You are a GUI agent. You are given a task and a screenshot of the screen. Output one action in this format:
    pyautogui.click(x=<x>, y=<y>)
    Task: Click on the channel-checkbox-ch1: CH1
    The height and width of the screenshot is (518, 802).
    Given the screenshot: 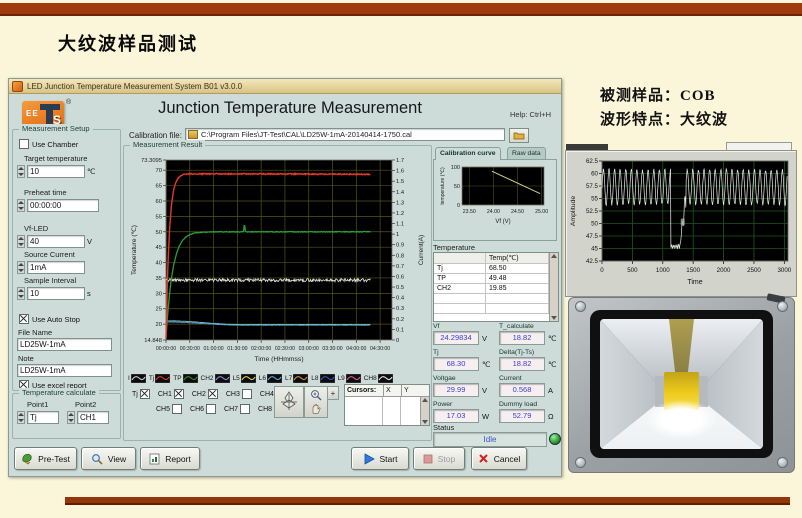 What is the action you would take?
    pyautogui.click(x=171, y=394)
    